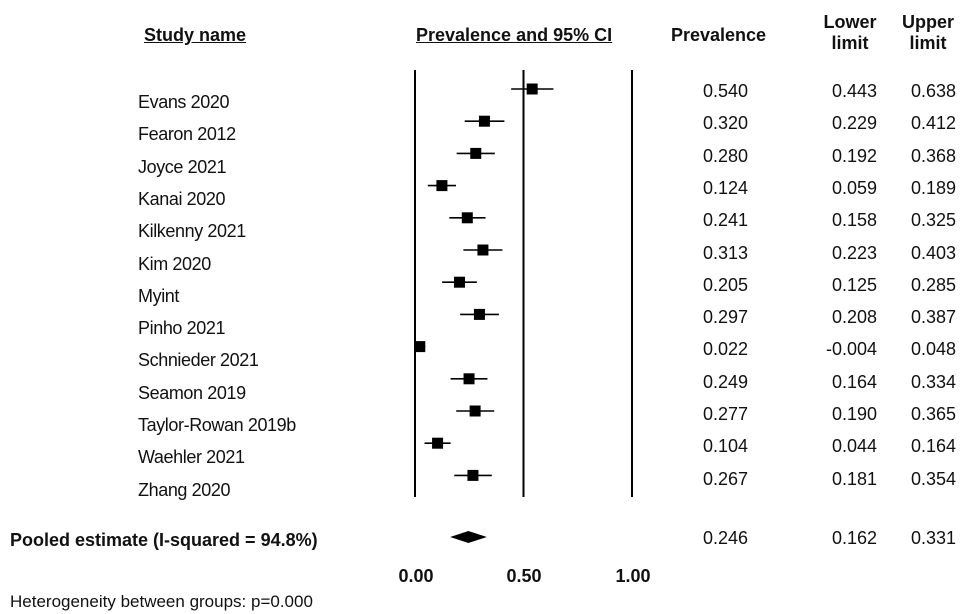 The image size is (965, 614). I want to click on study-lower: 0.158, so click(854, 220).